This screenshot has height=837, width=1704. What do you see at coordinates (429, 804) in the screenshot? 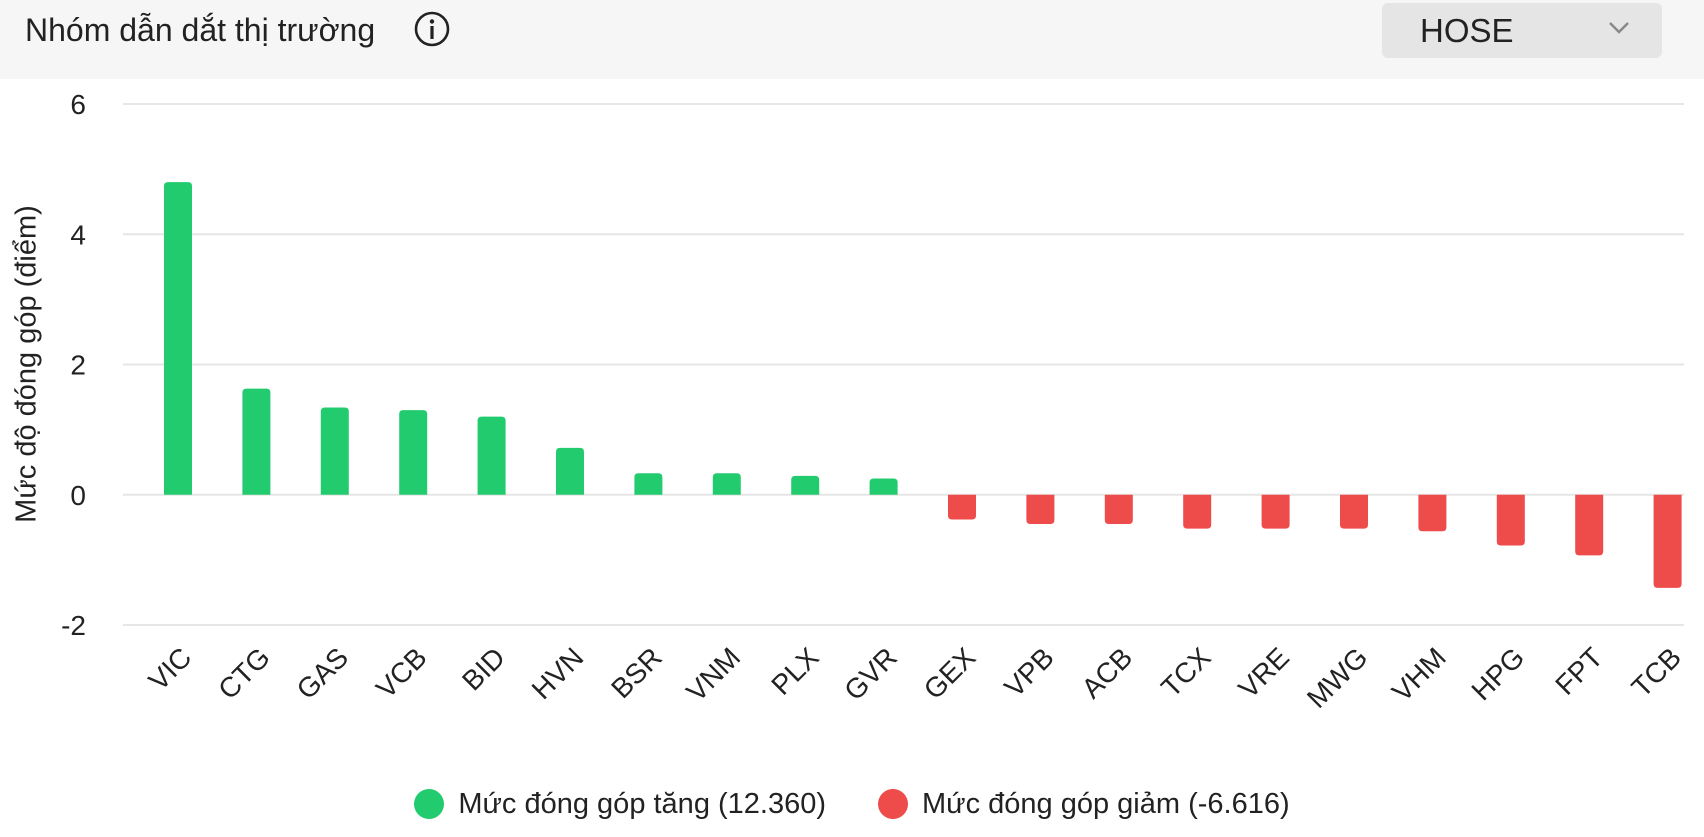
I see `legend-marker-increase` at bounding box center [429, 804].